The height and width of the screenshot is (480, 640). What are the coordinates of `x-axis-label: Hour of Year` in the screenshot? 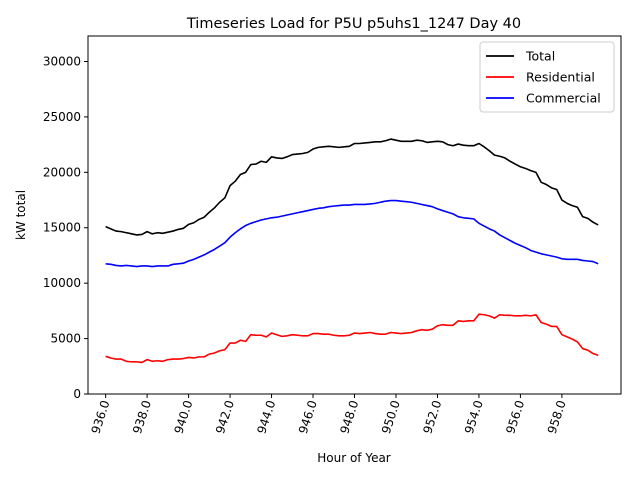 It's located at (354, 458).